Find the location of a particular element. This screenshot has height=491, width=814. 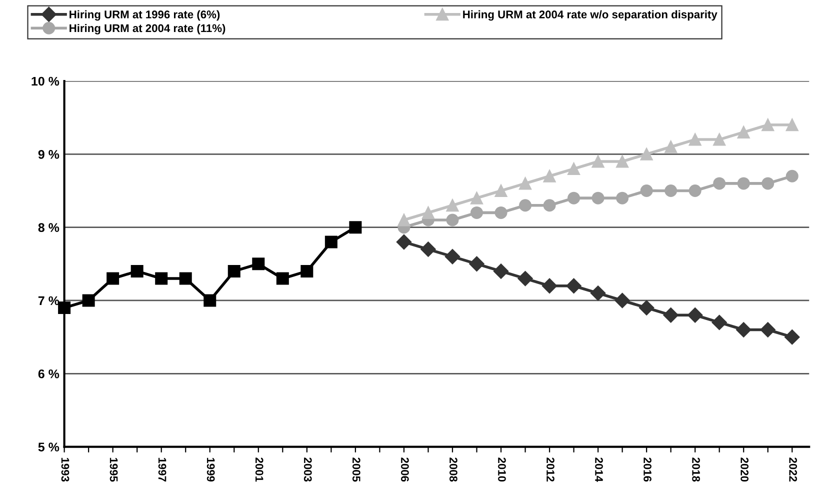

y-tick-label: 10 % is located at coordinates (46, 81).